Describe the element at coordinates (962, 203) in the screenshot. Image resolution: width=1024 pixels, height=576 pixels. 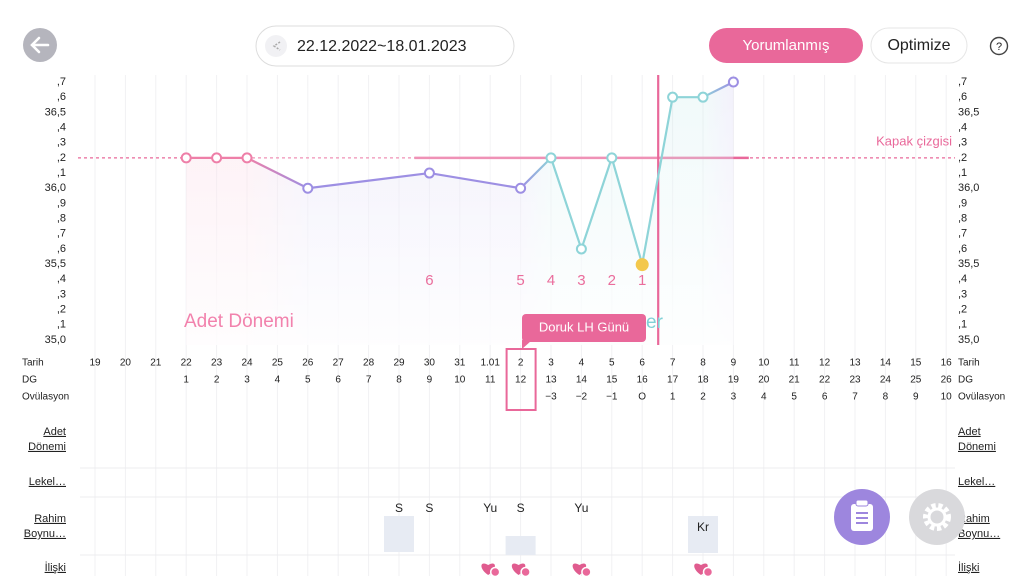
I see `y2-tick-label: ,9` at that location.